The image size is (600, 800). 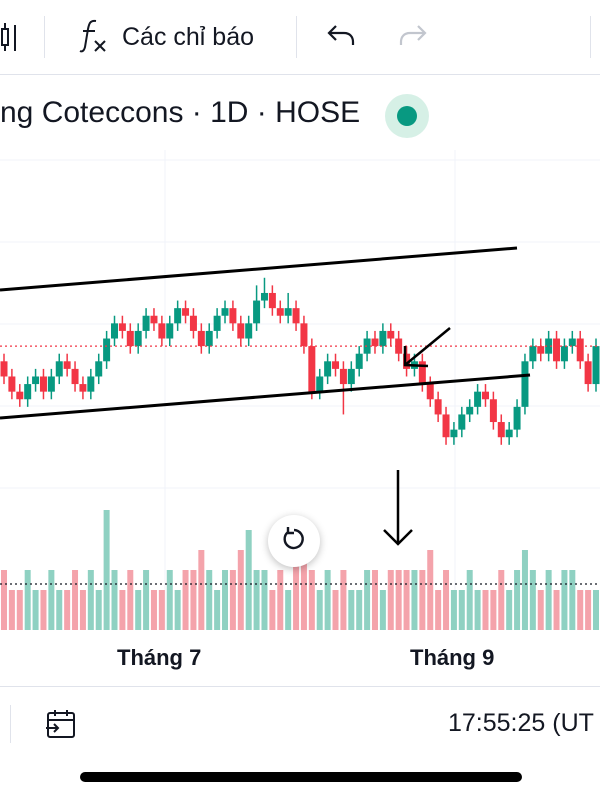 I want to click on candlestick-icon, so click(x=13, y=37).